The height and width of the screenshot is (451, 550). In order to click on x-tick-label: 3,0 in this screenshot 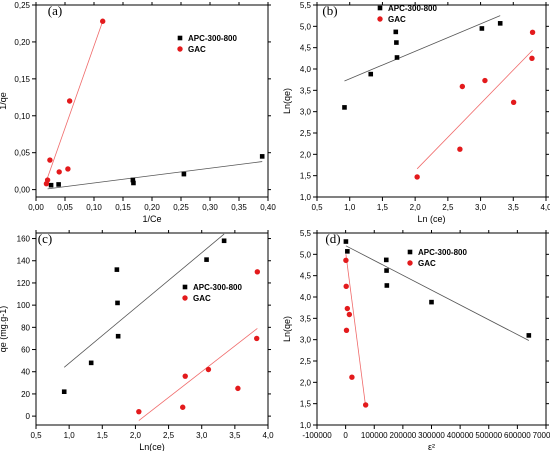, I will do `click(202, 435)`.